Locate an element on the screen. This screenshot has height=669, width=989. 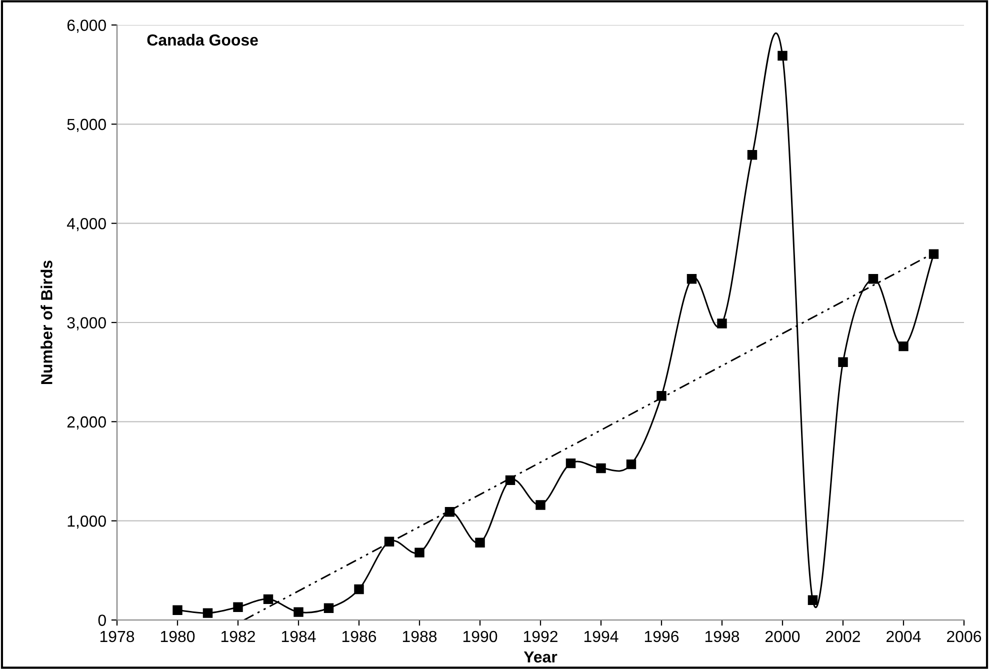
x-tick-label: 1992 is located at coordinates (541, 636).